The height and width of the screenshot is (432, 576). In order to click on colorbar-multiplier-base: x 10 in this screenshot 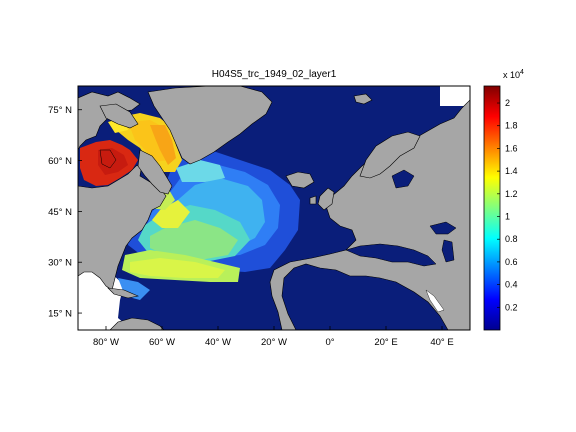, I will do `click(511, 75)`.